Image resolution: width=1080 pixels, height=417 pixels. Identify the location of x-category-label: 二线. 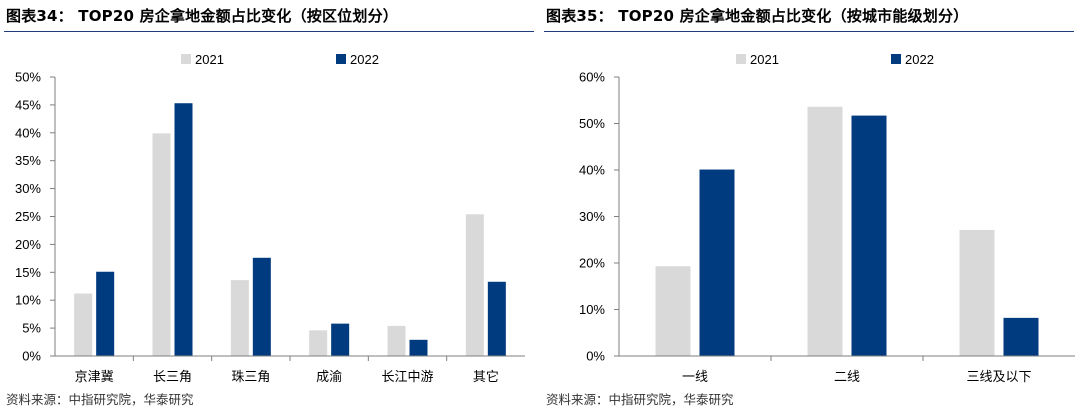
(847, 377).